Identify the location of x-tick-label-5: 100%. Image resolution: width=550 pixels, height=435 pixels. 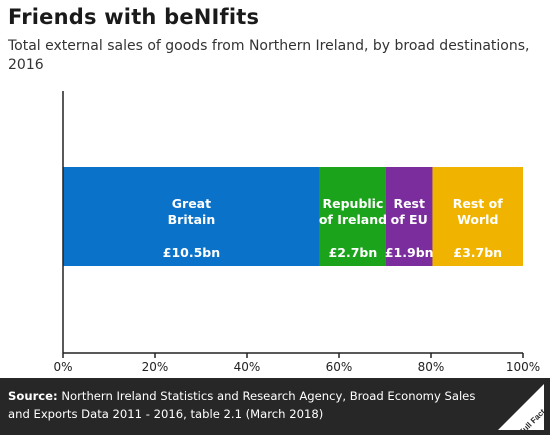
(523, 367).